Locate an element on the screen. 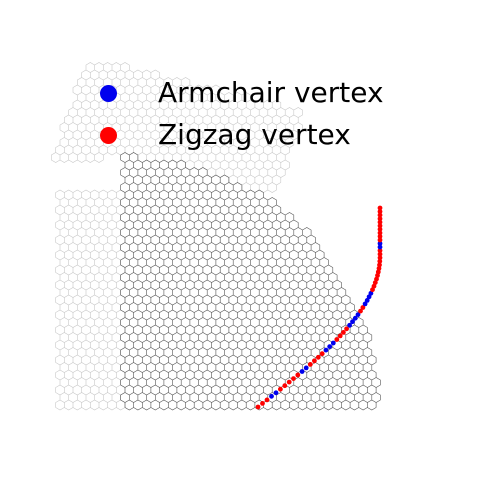  edge-vertices is located at coordinates (319, 307).